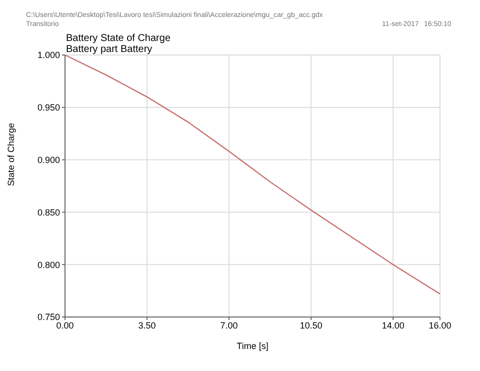 The image size is (480, 371). I want to click on y-tick-label: 0.800, so click(48, 265).